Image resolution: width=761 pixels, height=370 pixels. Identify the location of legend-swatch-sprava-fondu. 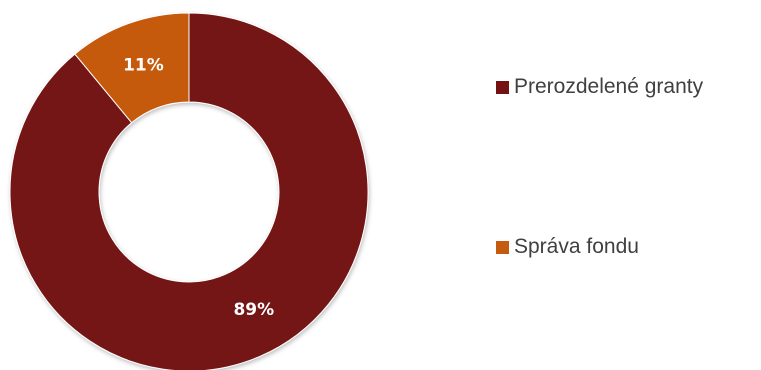
(502, 247).